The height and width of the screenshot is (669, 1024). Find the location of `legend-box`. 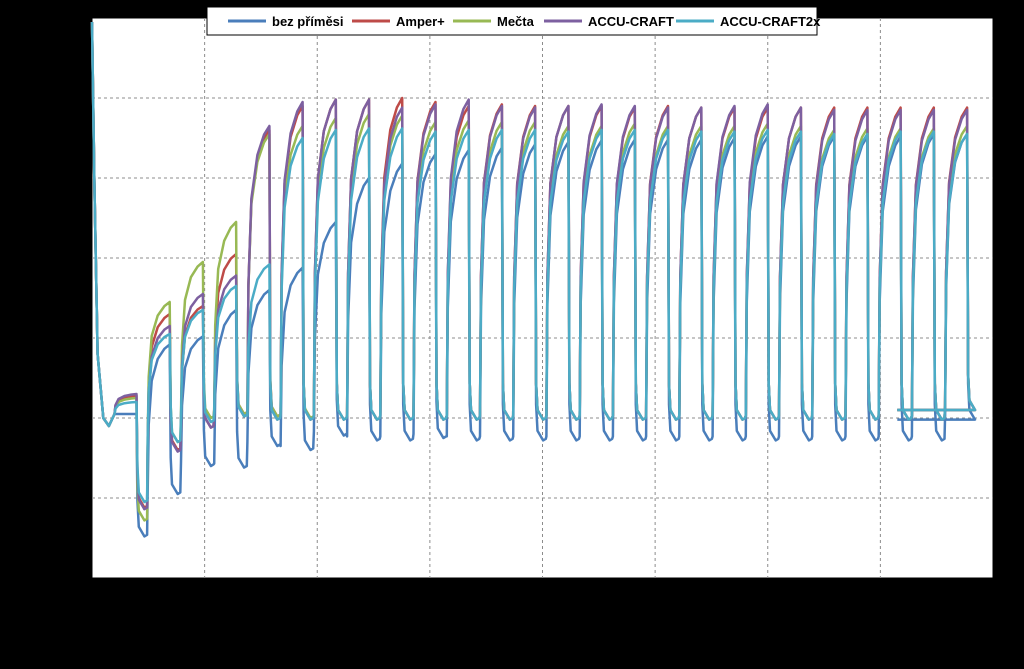

legend-box is located at coordinates (512, 21).